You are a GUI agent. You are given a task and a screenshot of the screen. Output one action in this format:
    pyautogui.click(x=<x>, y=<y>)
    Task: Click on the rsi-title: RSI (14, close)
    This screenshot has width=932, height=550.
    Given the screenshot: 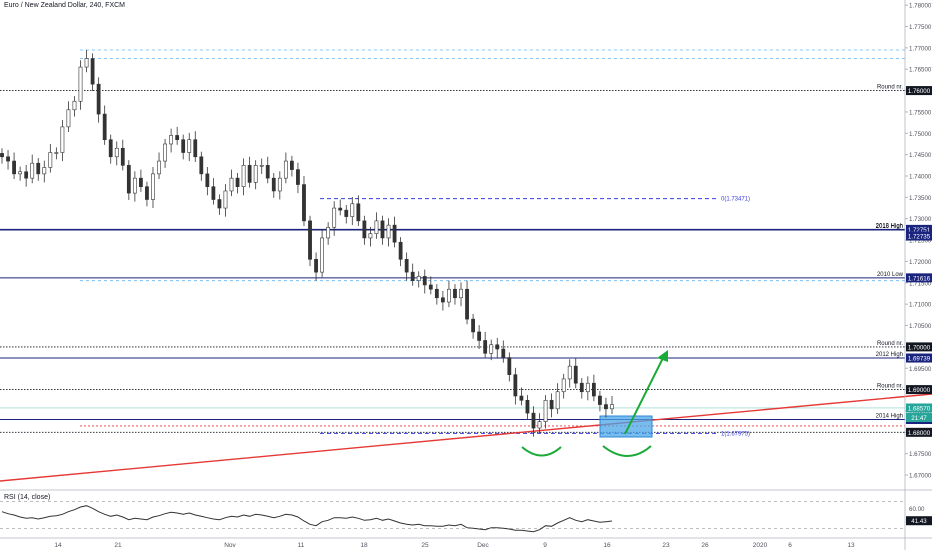 What is the action you would take?
    pyautogui.click(x=27, y=497)
    